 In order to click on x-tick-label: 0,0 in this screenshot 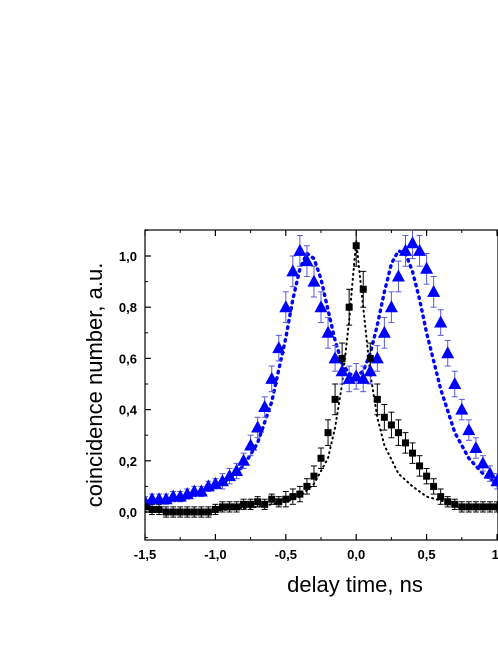, I will do `click(356, 554)`.